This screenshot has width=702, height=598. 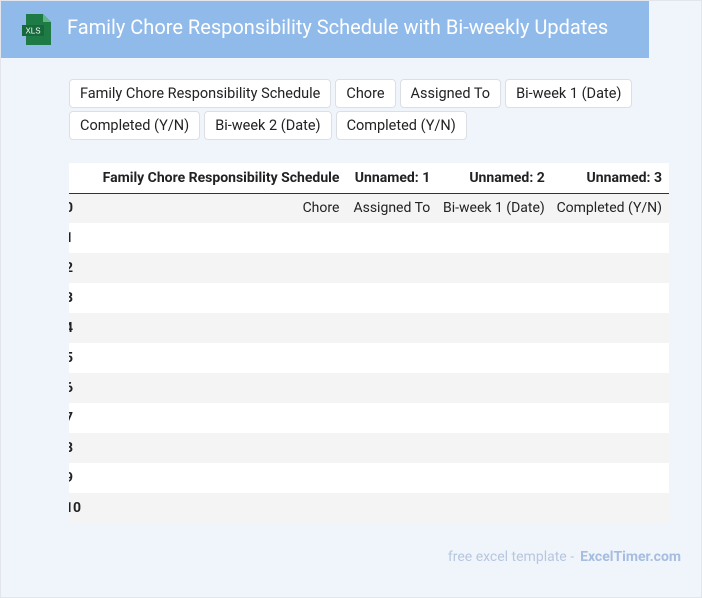 I want to click on row: 9, so click(x=369, y=478).